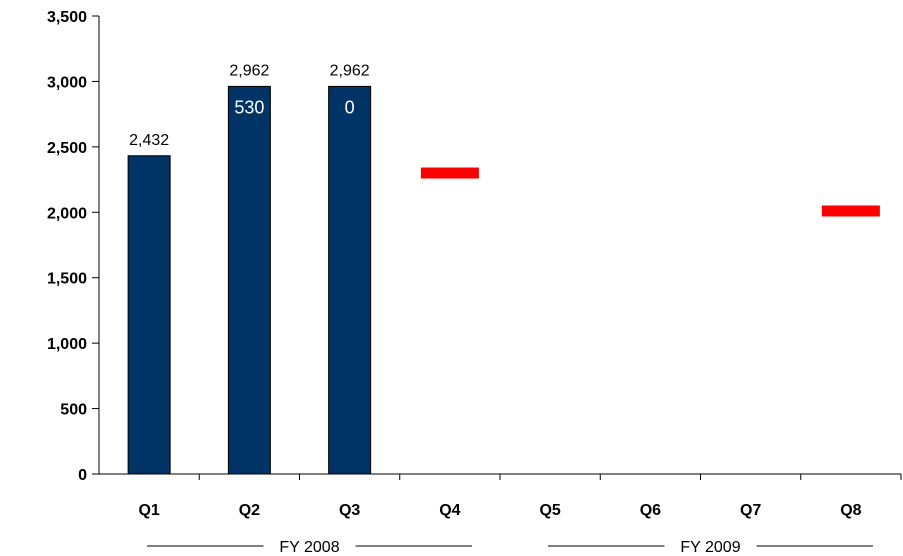 The width and height of the screenshot is (903, 556). Describe the element at coordinates (349, 510) in the screenshot. I see `x-tick-label: Q3` at that location.